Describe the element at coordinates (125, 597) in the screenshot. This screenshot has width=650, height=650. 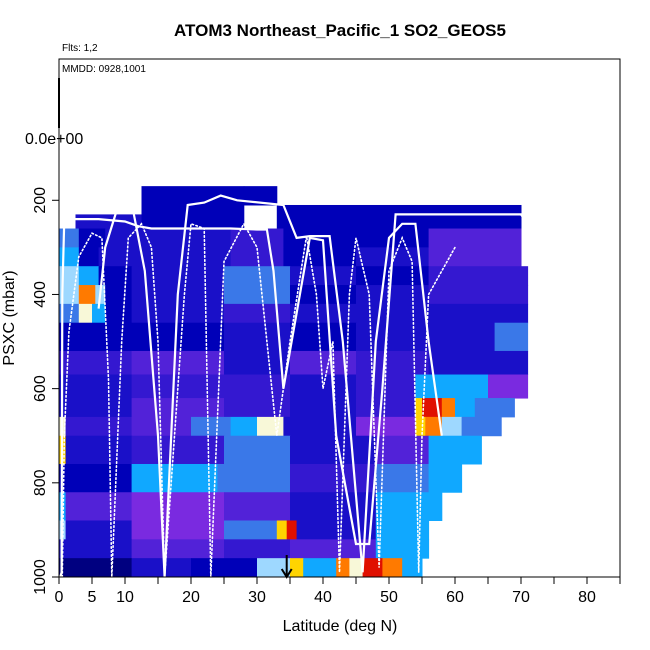
I see `x-tick-label: 10` at that location.